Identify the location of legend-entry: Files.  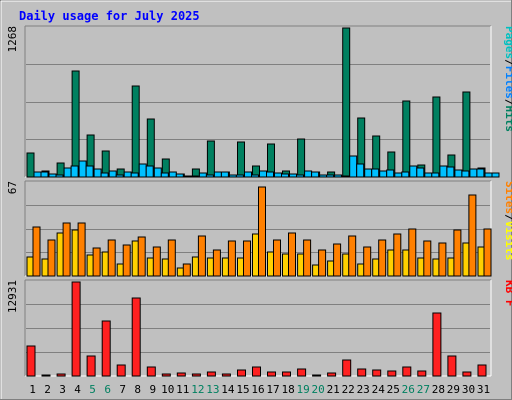
(507, 82).